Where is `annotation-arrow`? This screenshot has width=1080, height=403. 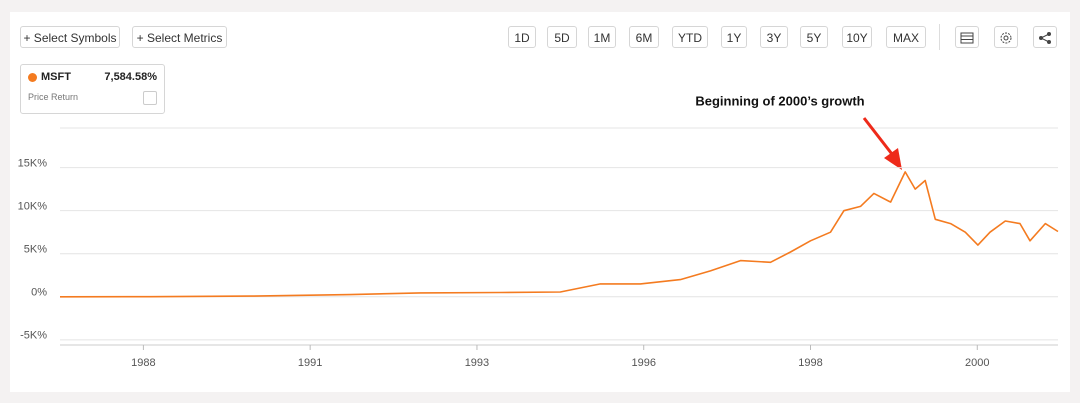 annotation-arrow is located at coordinates (879, 138).